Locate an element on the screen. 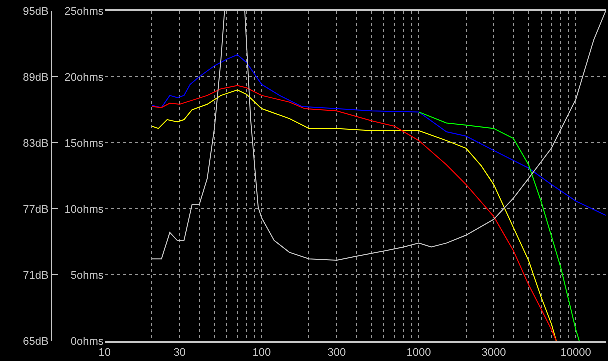 The width and height of the screenshot is (608, 361). y-tick-label: 89dB is located at coordinates (36, 78).